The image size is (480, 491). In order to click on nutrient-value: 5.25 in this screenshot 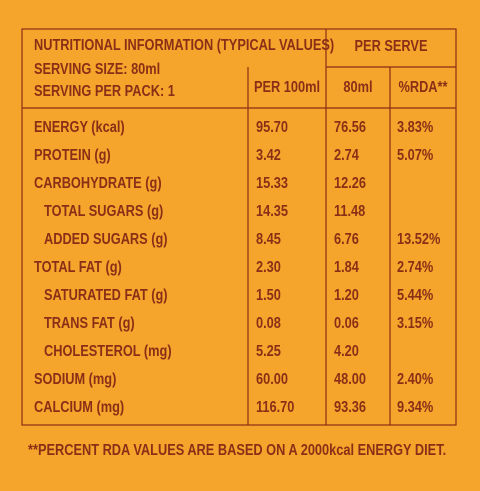, I will do `click(268, 352)`.